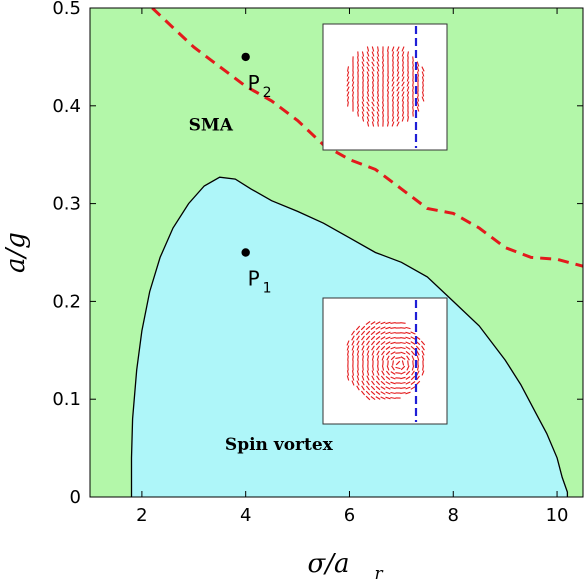  Describe the element at coordinates (66, 301) in the screenshot. I see `y-tick-label: 0.2` at that location.